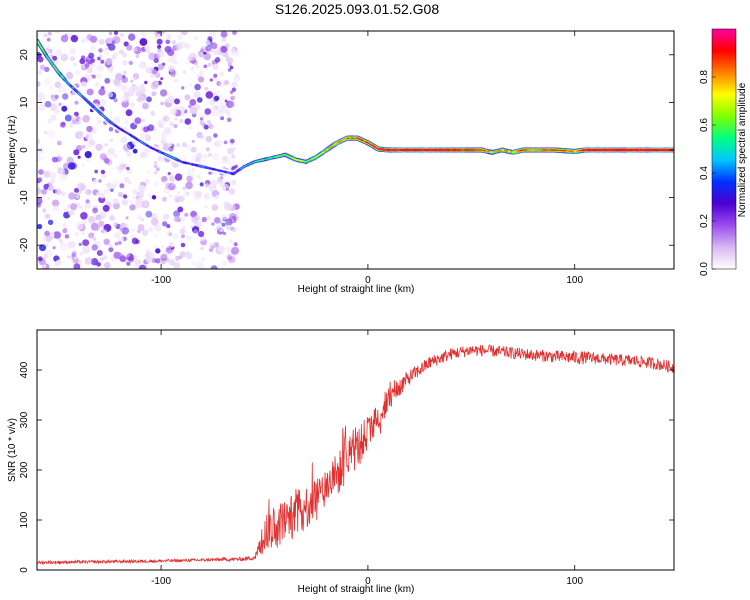 The image size is (750, 600). Describe the element at coordinates (724, 149) in the screenshot. I see `colorbar-scale` at that location.